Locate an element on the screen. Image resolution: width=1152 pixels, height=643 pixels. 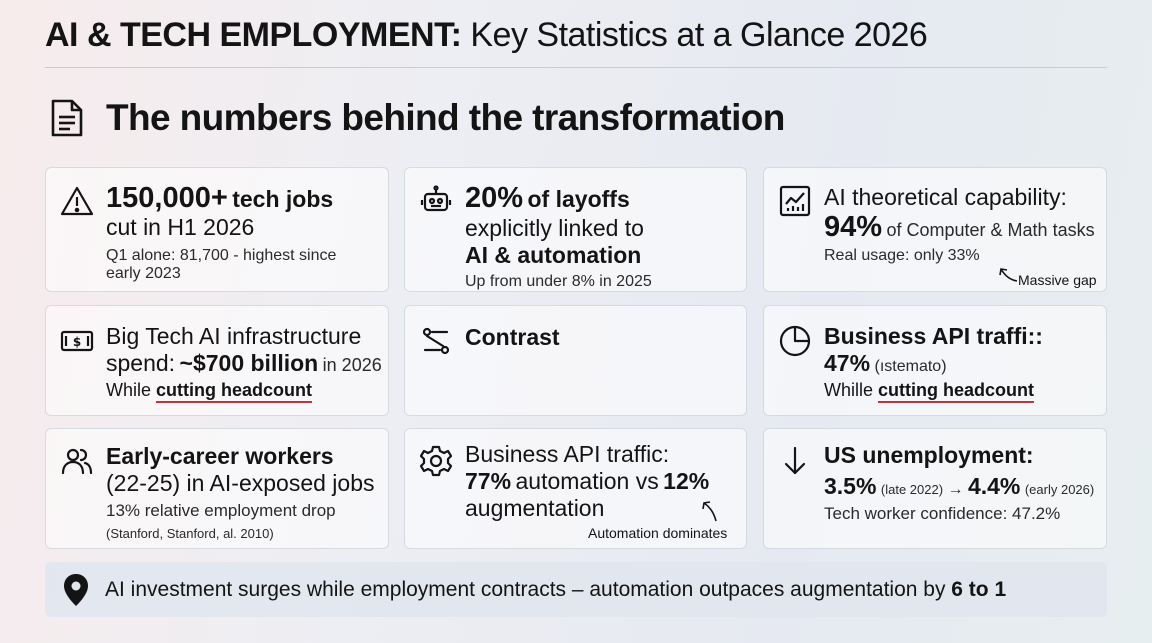
pie-chart-icon is located at coordinates (795, 341).